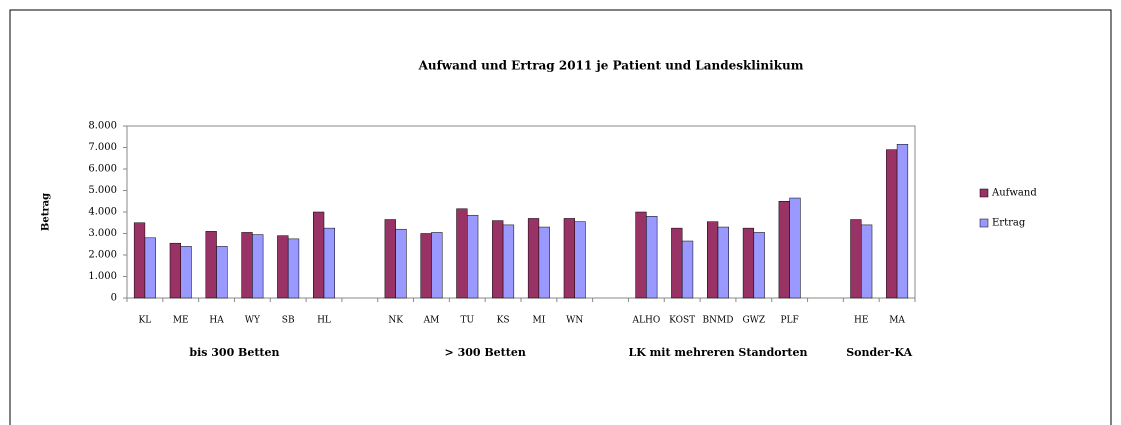 The height and width of the screenshot is (425, 1121). What do you see at coordinates (467, 321) in the screenshot?
I see `x-tick-label: TU` at bounding box center [467, 321].